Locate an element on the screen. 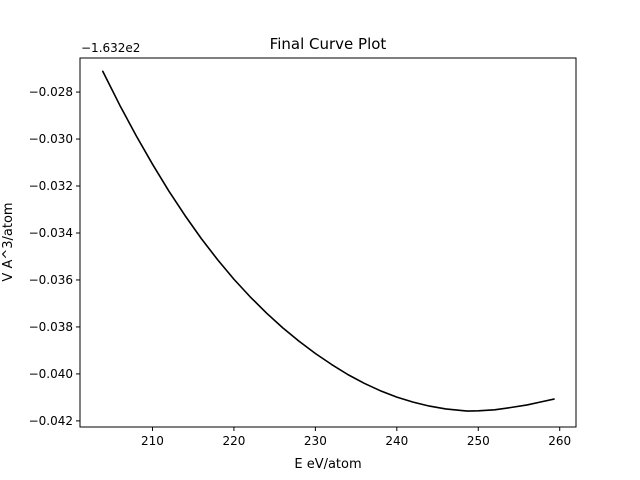 This screenshot has height=480, width=640. y-tick-label: −0.038 is located at coordinates (51, 327).